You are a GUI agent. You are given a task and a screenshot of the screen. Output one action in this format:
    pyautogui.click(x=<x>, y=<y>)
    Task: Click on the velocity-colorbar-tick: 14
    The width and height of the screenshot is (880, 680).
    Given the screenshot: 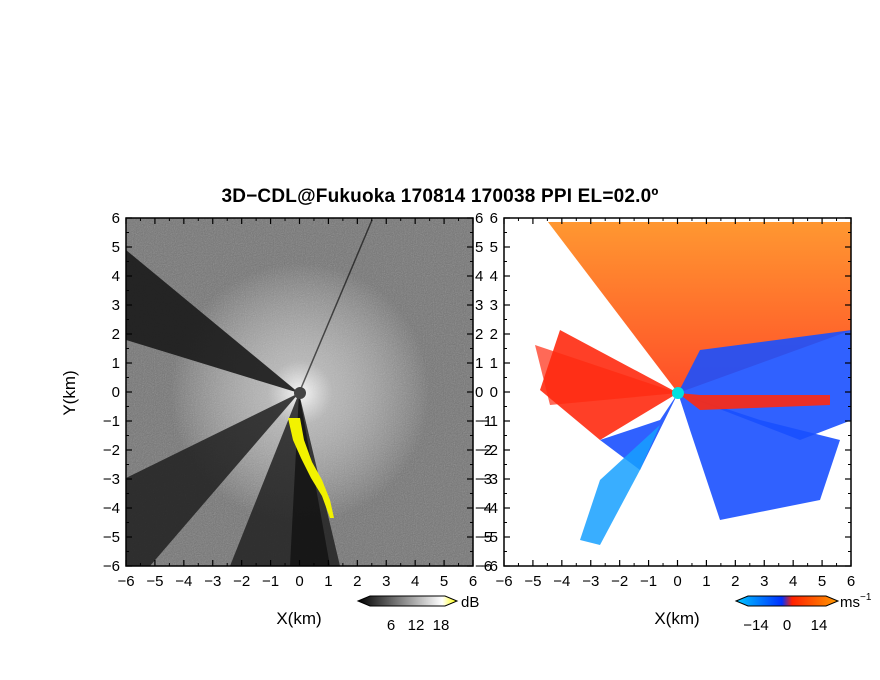 What is the action you would take?
    pyautogui.click(x=819, y=625)
    